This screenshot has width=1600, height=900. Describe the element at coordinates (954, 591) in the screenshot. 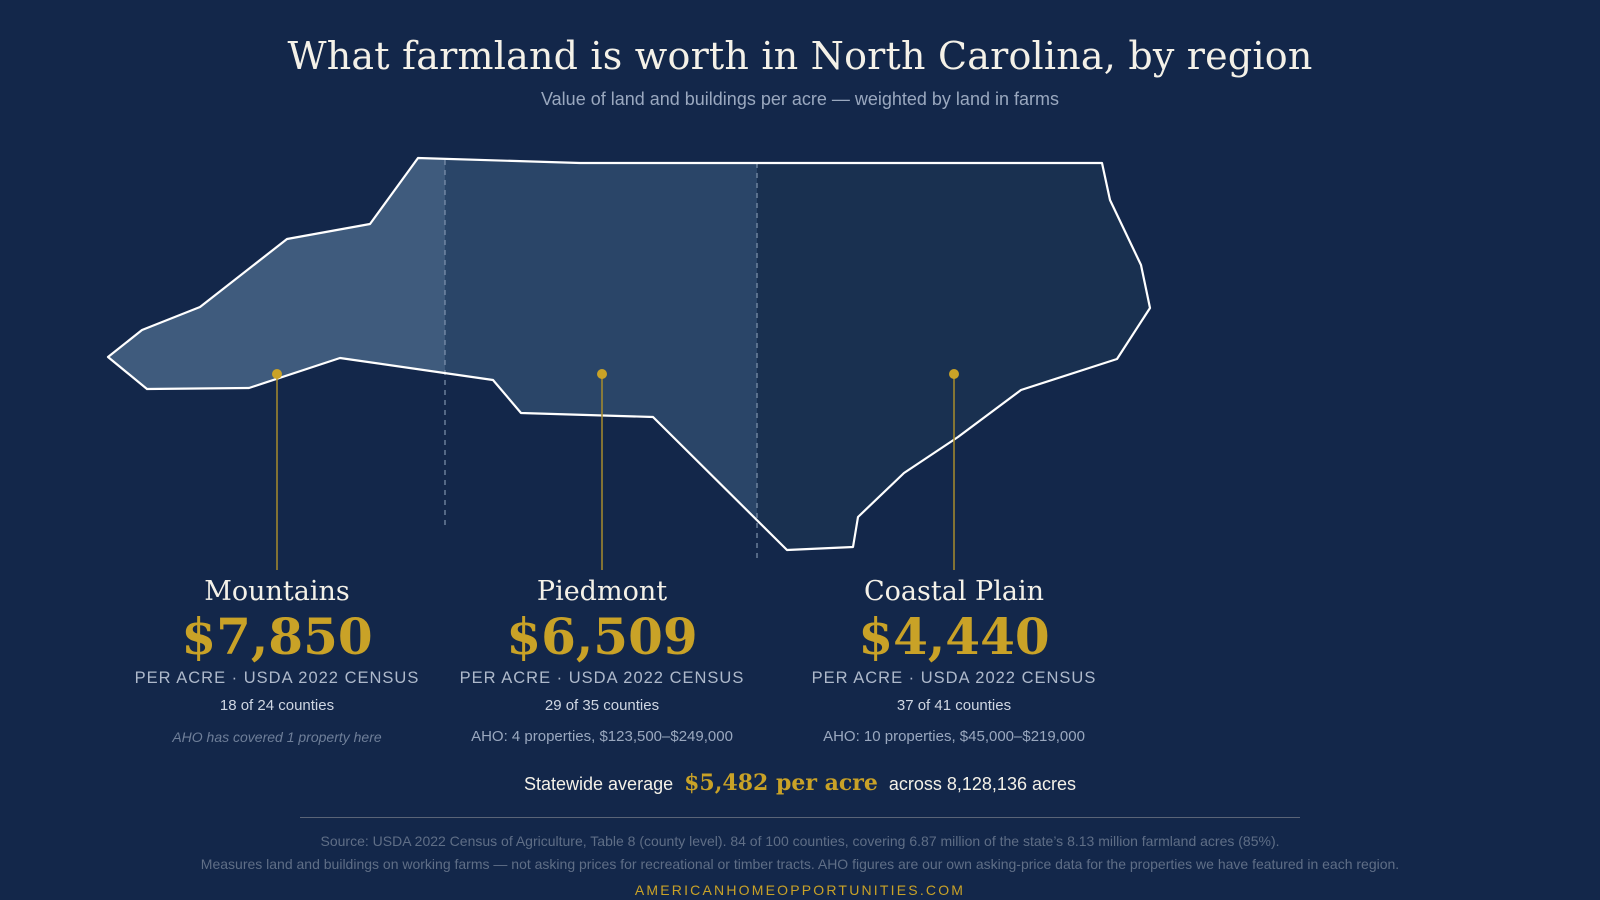

I see `region-name: Coastal Plain` at that location.